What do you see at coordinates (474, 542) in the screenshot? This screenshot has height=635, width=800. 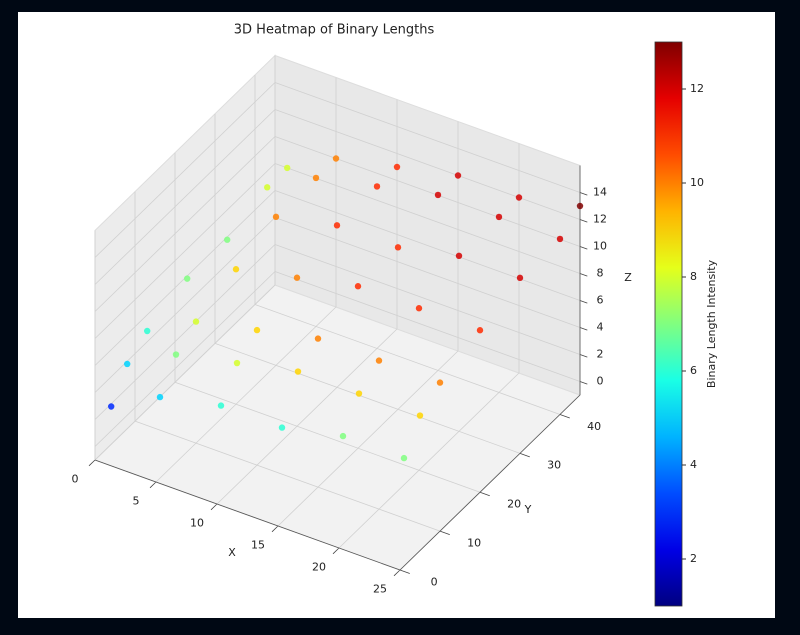 I see `y-tick-label: 10` at bounding box center [474, 542].